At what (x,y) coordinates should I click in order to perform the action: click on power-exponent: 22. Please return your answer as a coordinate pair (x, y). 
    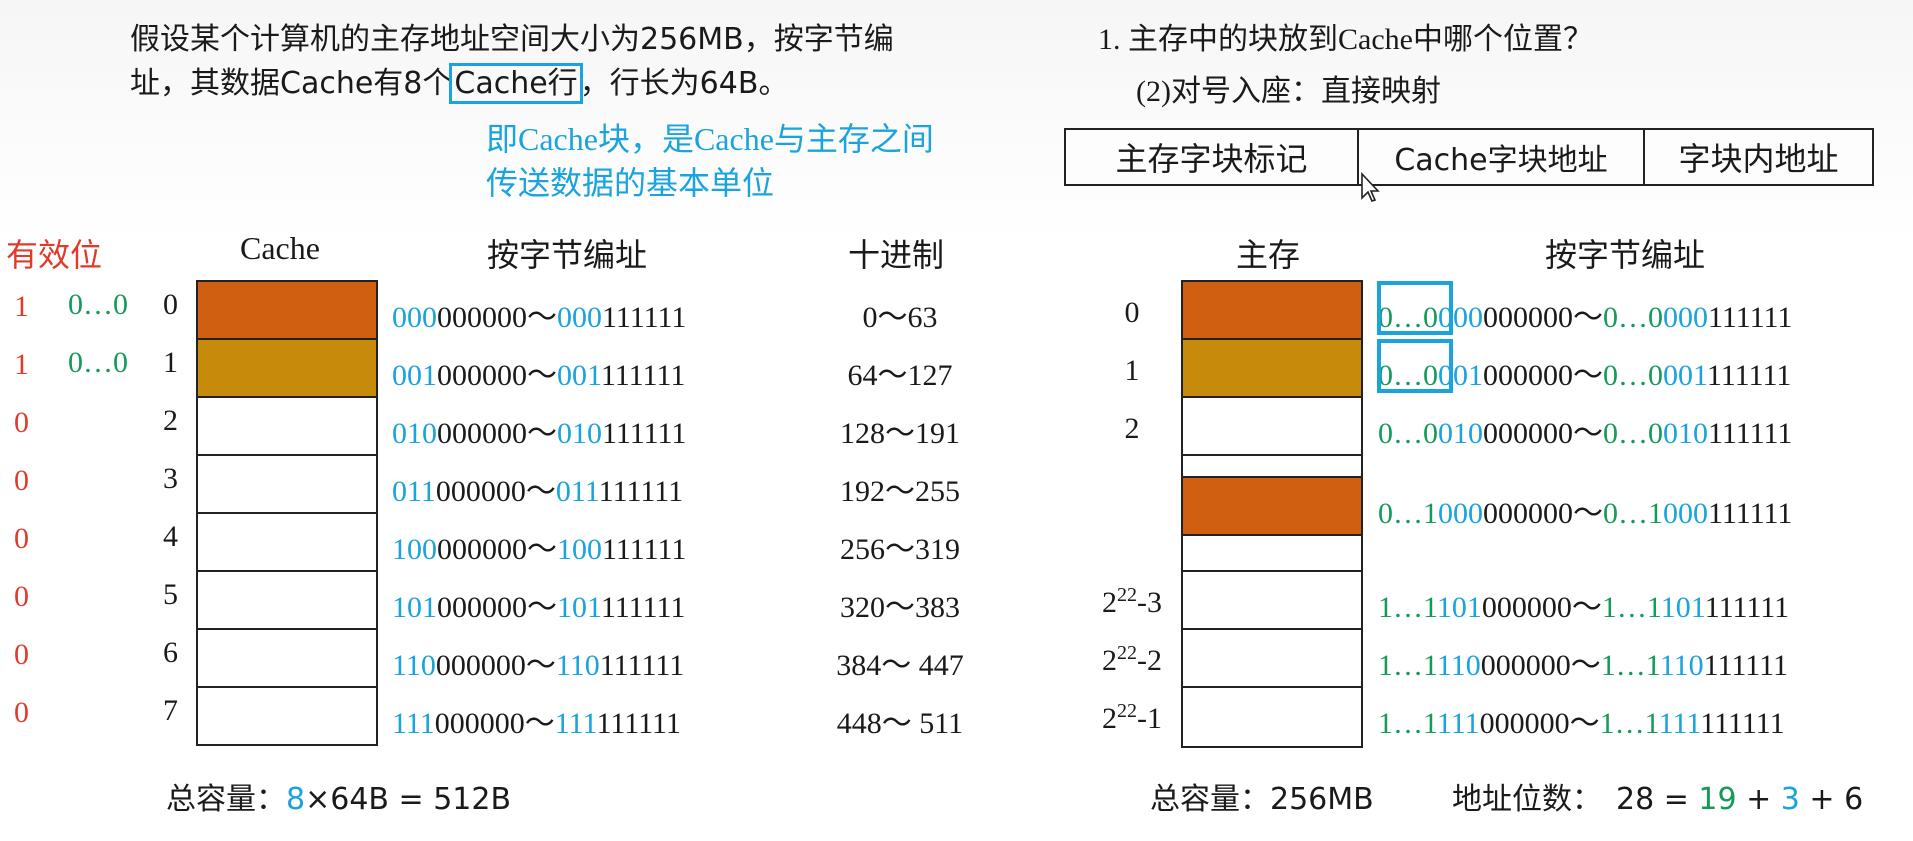
    Looking at the image, I should click on (1127, 595).